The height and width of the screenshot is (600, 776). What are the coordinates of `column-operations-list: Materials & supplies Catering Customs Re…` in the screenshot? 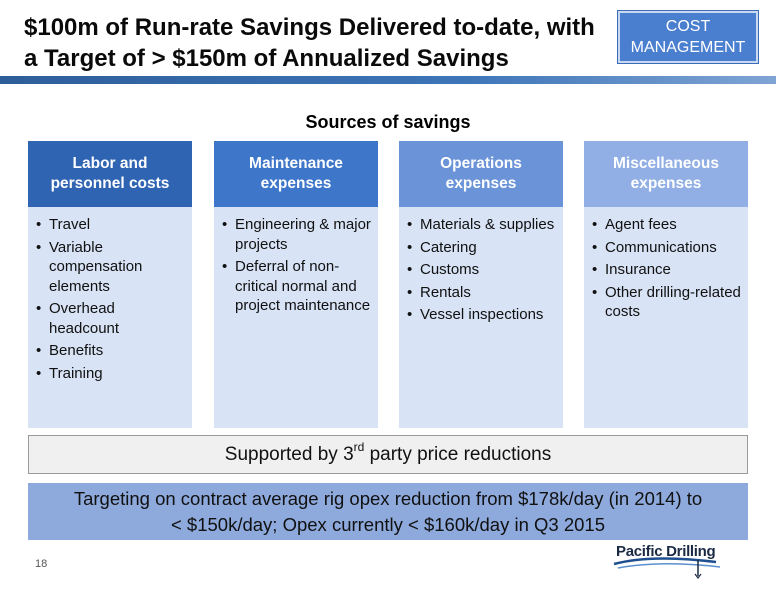 It's located at (481, 266).